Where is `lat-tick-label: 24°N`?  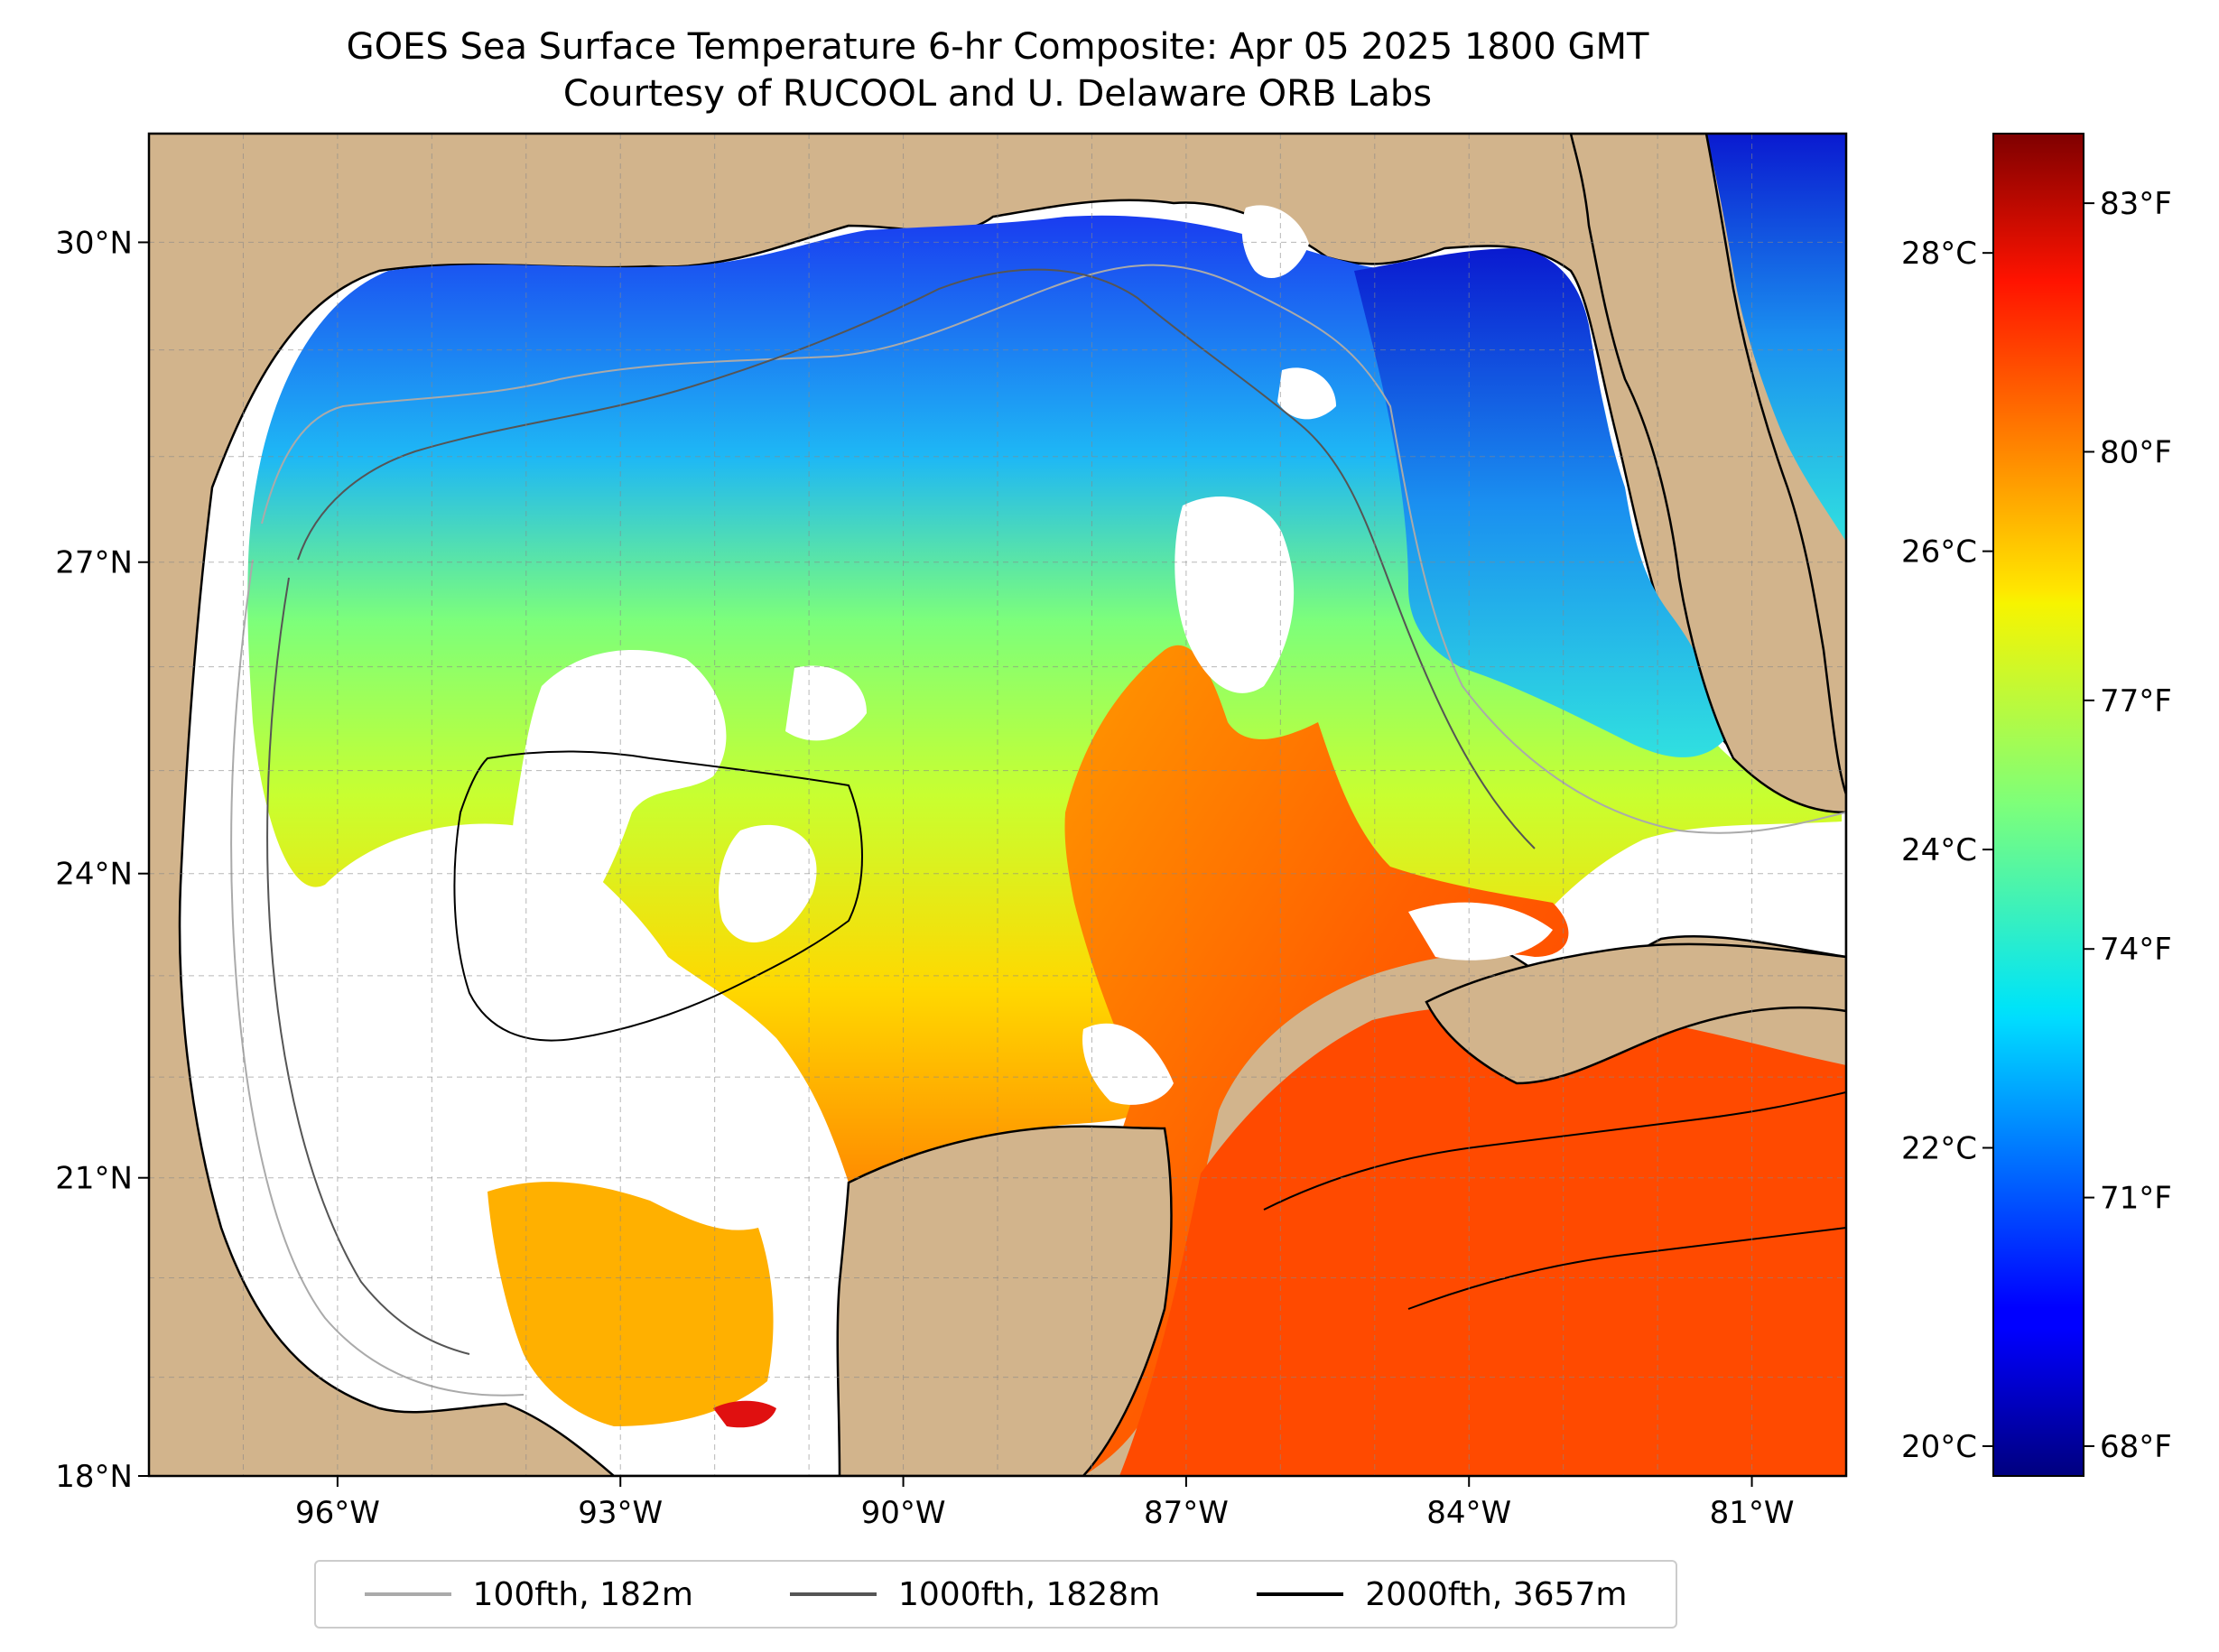 lat-tick-label: 24°N is located at coordinates (94, 875).